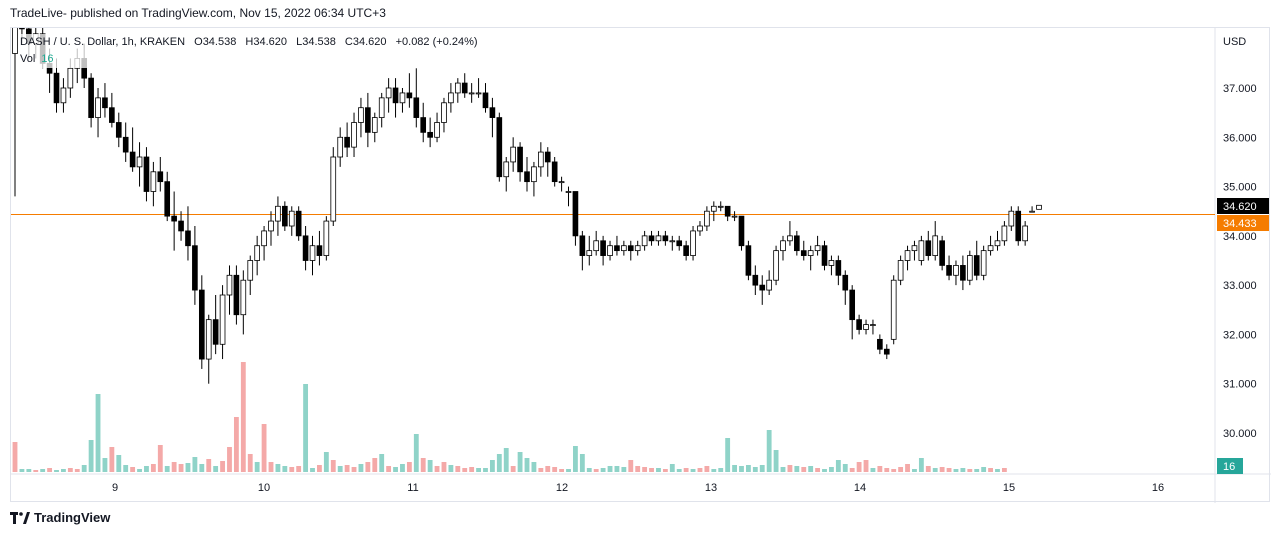  I want to click on price-tag-label: 34.433, so click(1240, 224).